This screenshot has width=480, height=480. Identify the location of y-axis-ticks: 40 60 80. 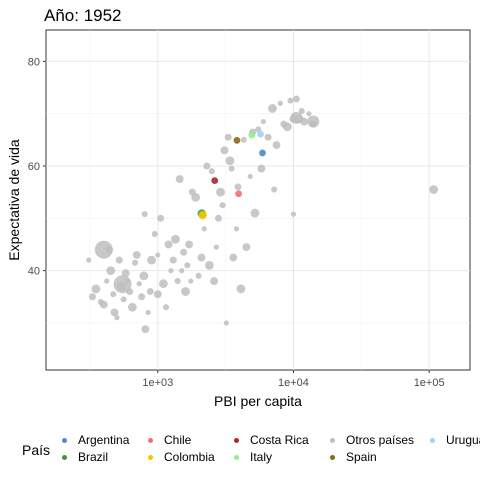
(37, 167).